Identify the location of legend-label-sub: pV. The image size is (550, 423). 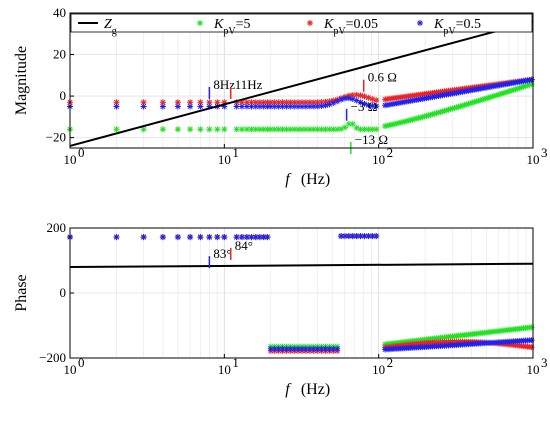
(449, 31).